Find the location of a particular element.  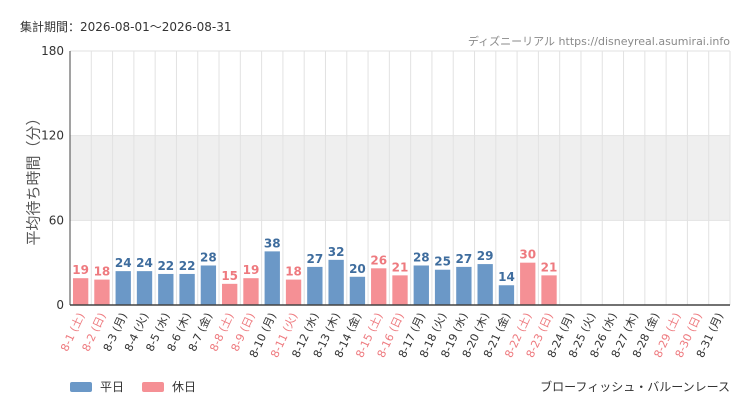

data-label: 15 is located at coordinates (229, 276).